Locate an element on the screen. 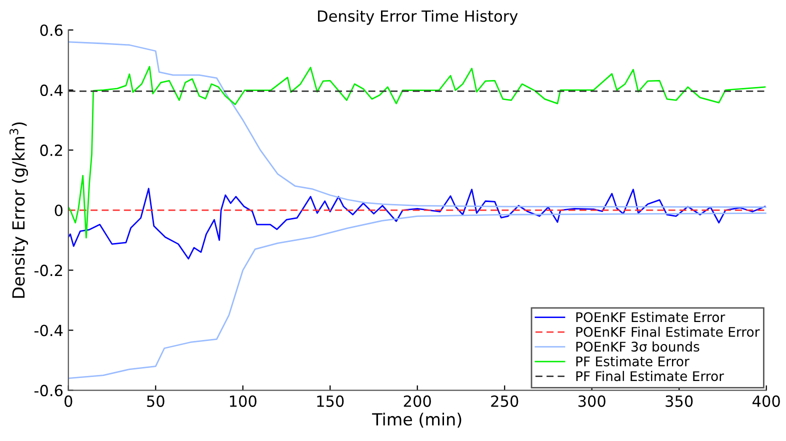 Image resolution: width=786 pixels, height=441 pixels. y-tick-label: -0.6 is located at coordinates (48, 390).